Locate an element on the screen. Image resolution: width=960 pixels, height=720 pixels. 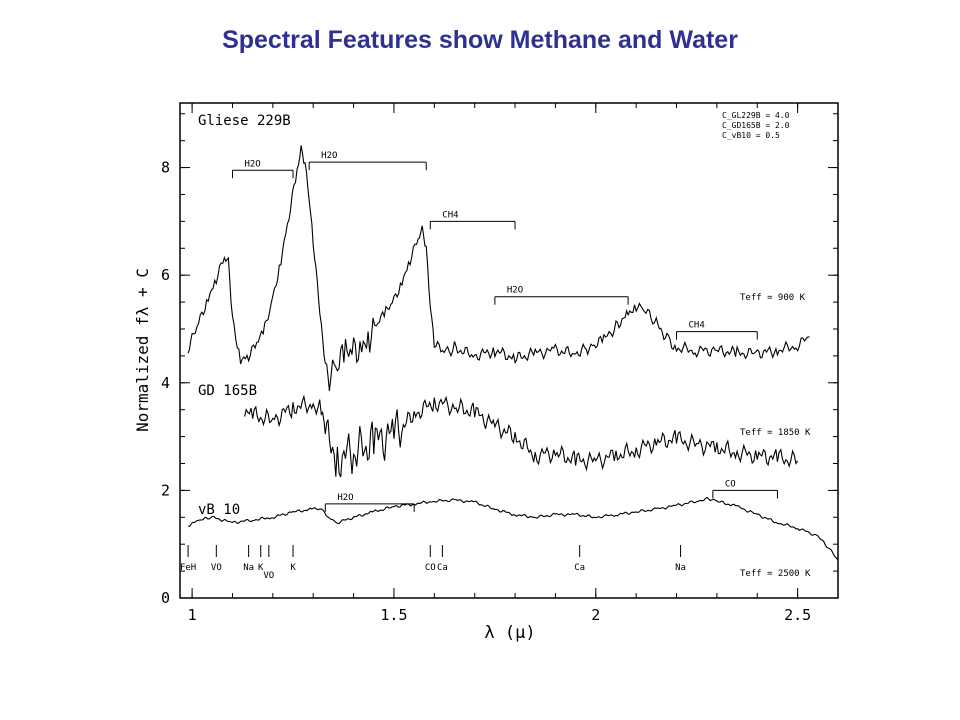
y-tick-label: 0 is located at coordinates (165, 598).